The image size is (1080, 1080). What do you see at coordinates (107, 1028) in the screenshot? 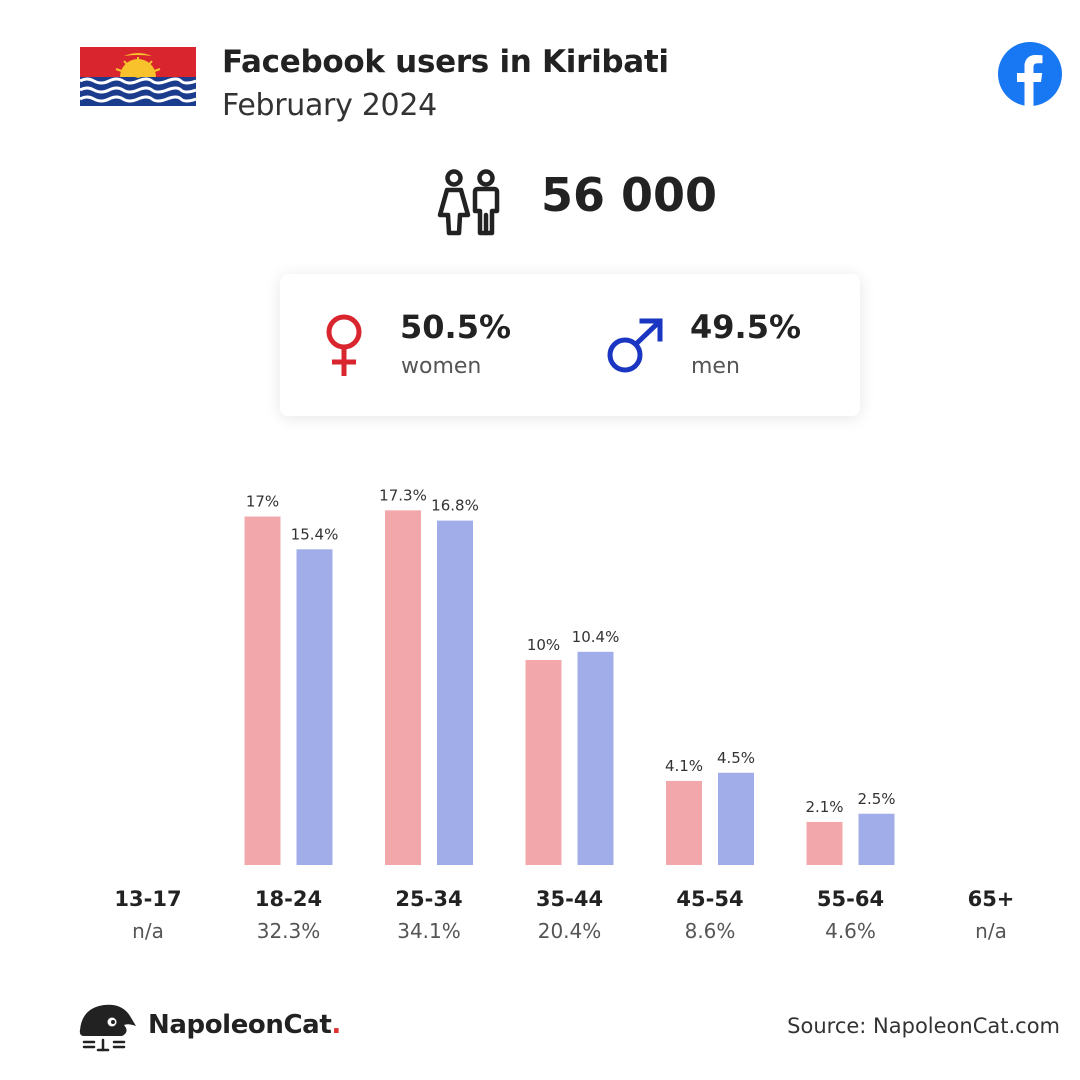
I see `napoleoncat-logo-icon` at bounding box center [107, 1028].